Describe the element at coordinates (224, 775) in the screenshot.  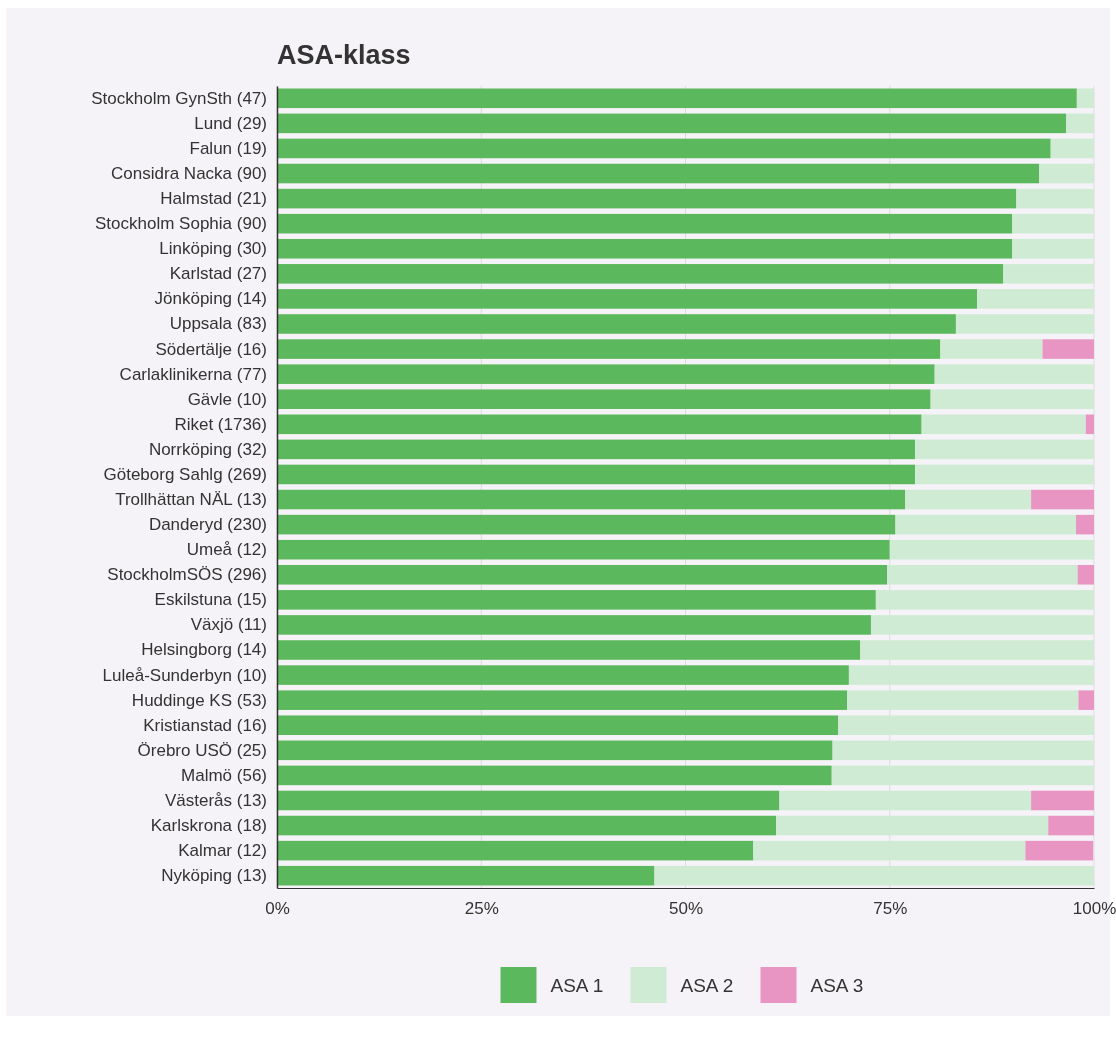
I see `y-tick-label: Malmö (56)` at that location.